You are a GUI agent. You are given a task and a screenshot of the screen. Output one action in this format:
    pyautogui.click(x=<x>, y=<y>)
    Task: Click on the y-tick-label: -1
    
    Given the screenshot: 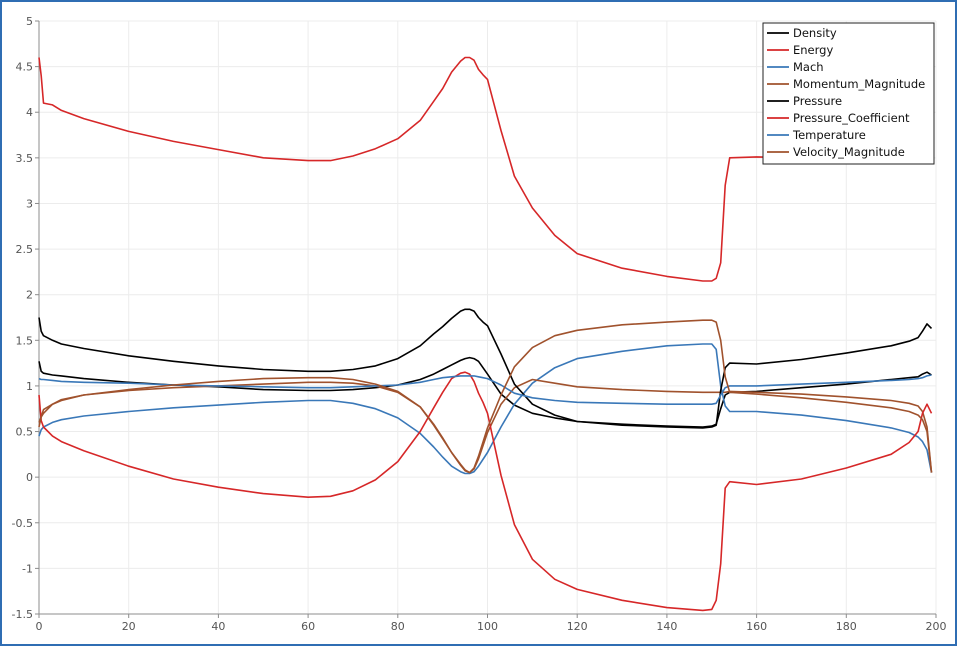 What is the action you would take?
    pyautogui.click(x=27, y=568)
    